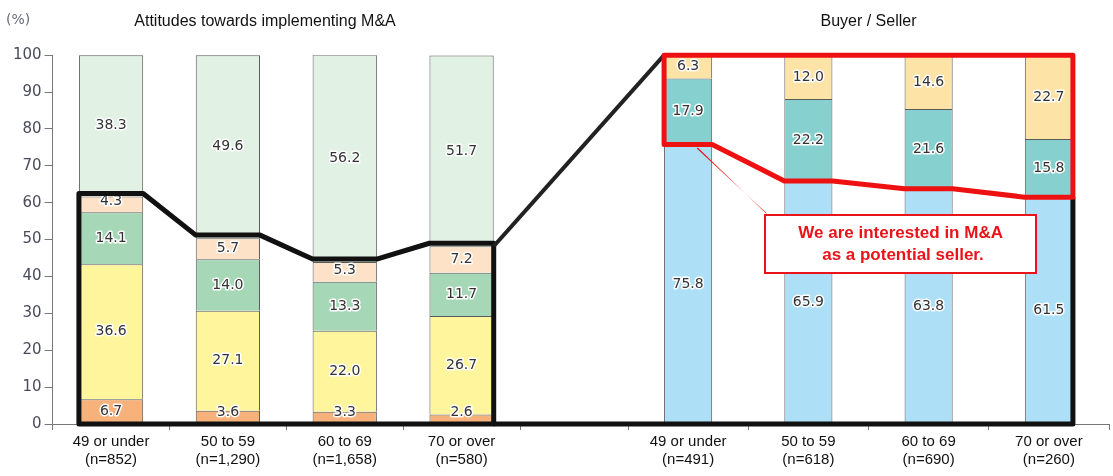  What do you see at coordinates (928, 450) in the screenshot?
I see `x-tick-label: 60 to 69 (n=690)` at bounding box center [928, 450].